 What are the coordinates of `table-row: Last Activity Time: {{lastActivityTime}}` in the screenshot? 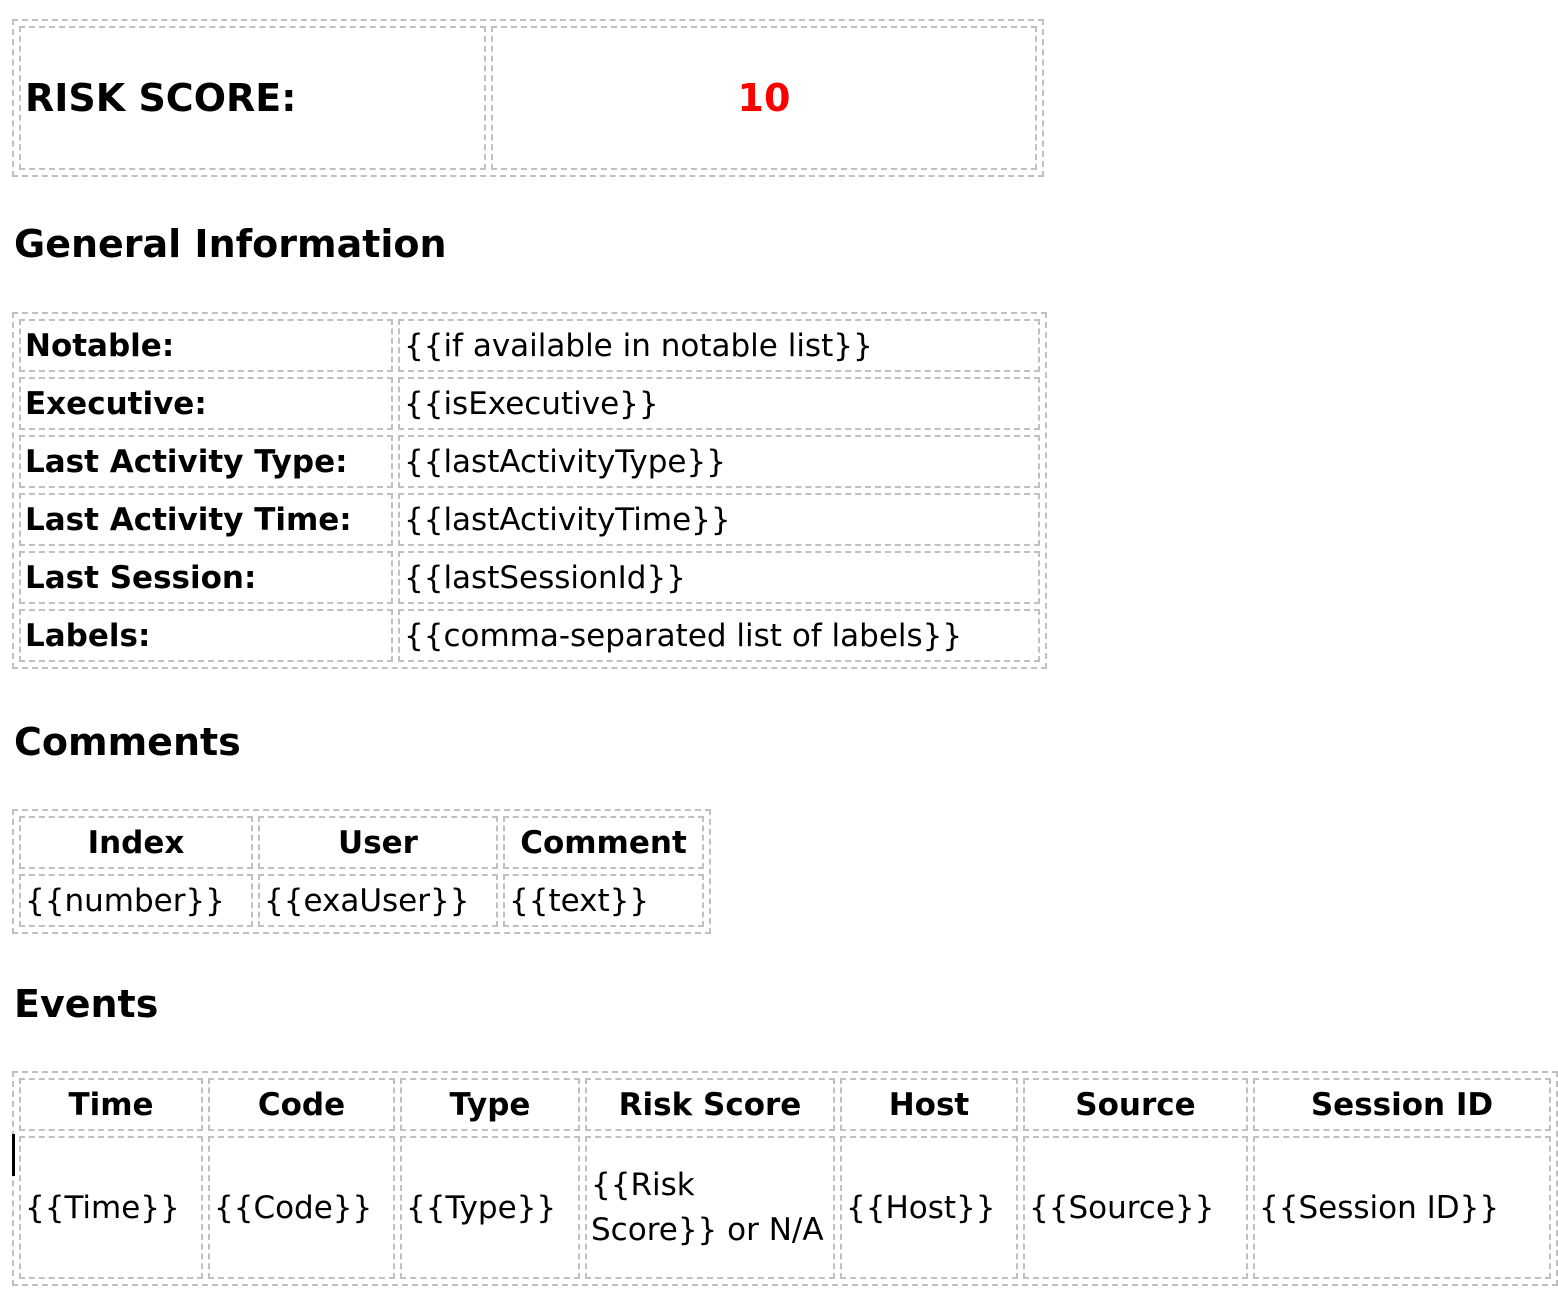 It's located at (529, 519).